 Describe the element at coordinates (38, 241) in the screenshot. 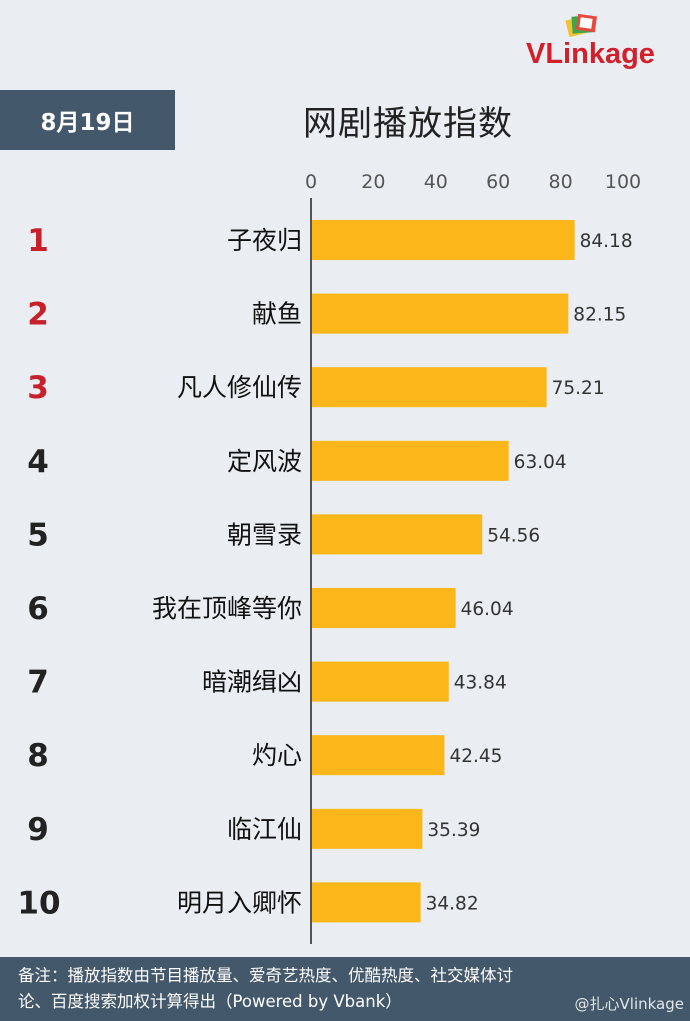

I see `rank-label: 1` at that location.